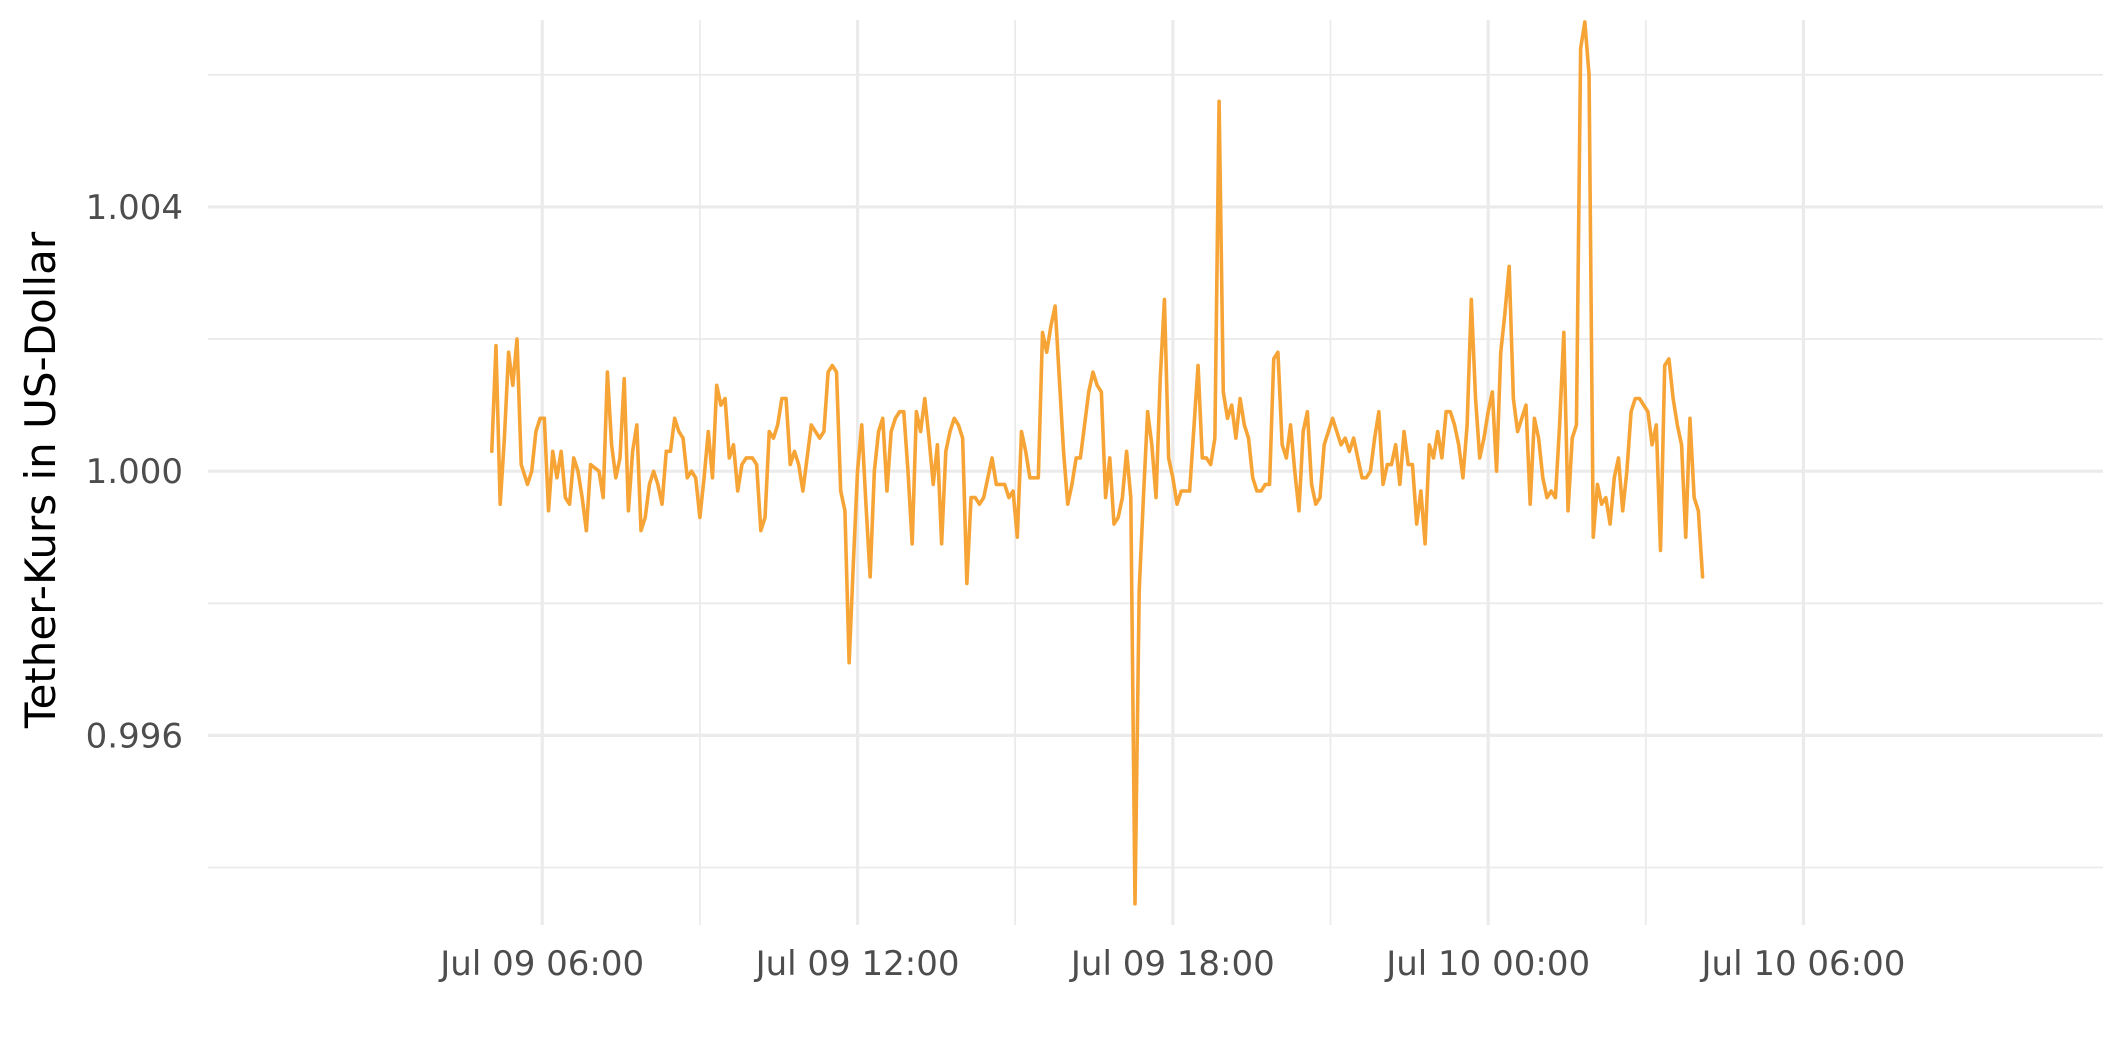 The image size is (2125, 1062). What do you see at coordinates (541, 964) in the screenshot?
I see `x-tick-label: Jul 09 06:00` at bounding box center [541, 964].